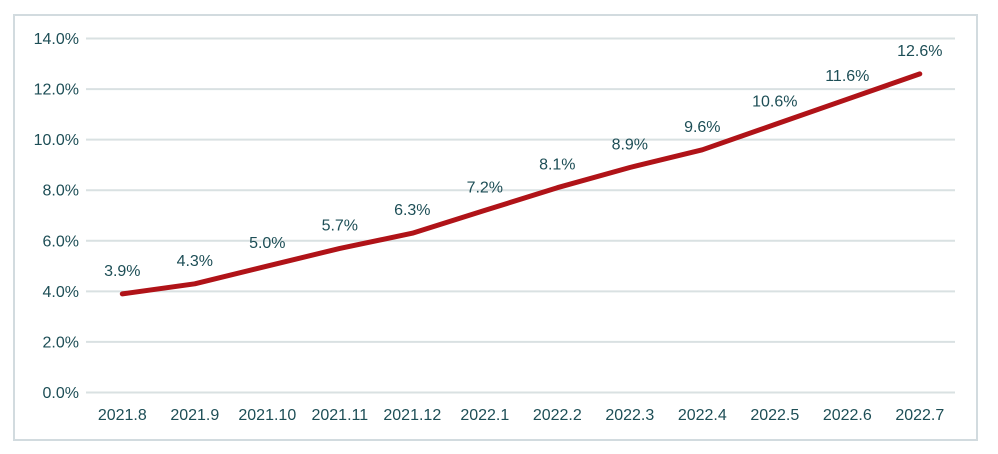 The width and height of the screenshot is (998, 454). What do you see at coordinates (267, 243) in the screenshot?
I see `data-point-label: 5.0%` at bounding box center [267, 243].